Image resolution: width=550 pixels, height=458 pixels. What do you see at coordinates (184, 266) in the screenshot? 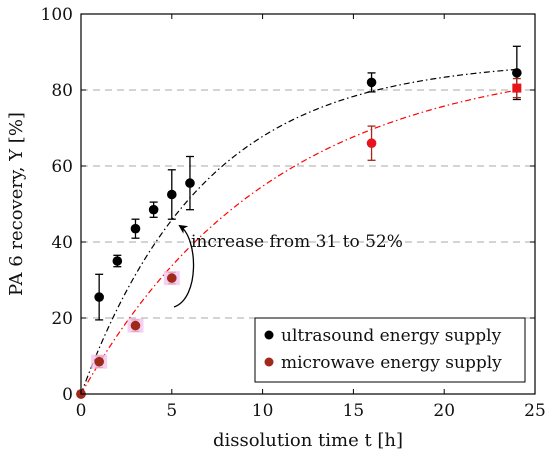
I see `annotation-arrow` at bounding box center [184, 266].